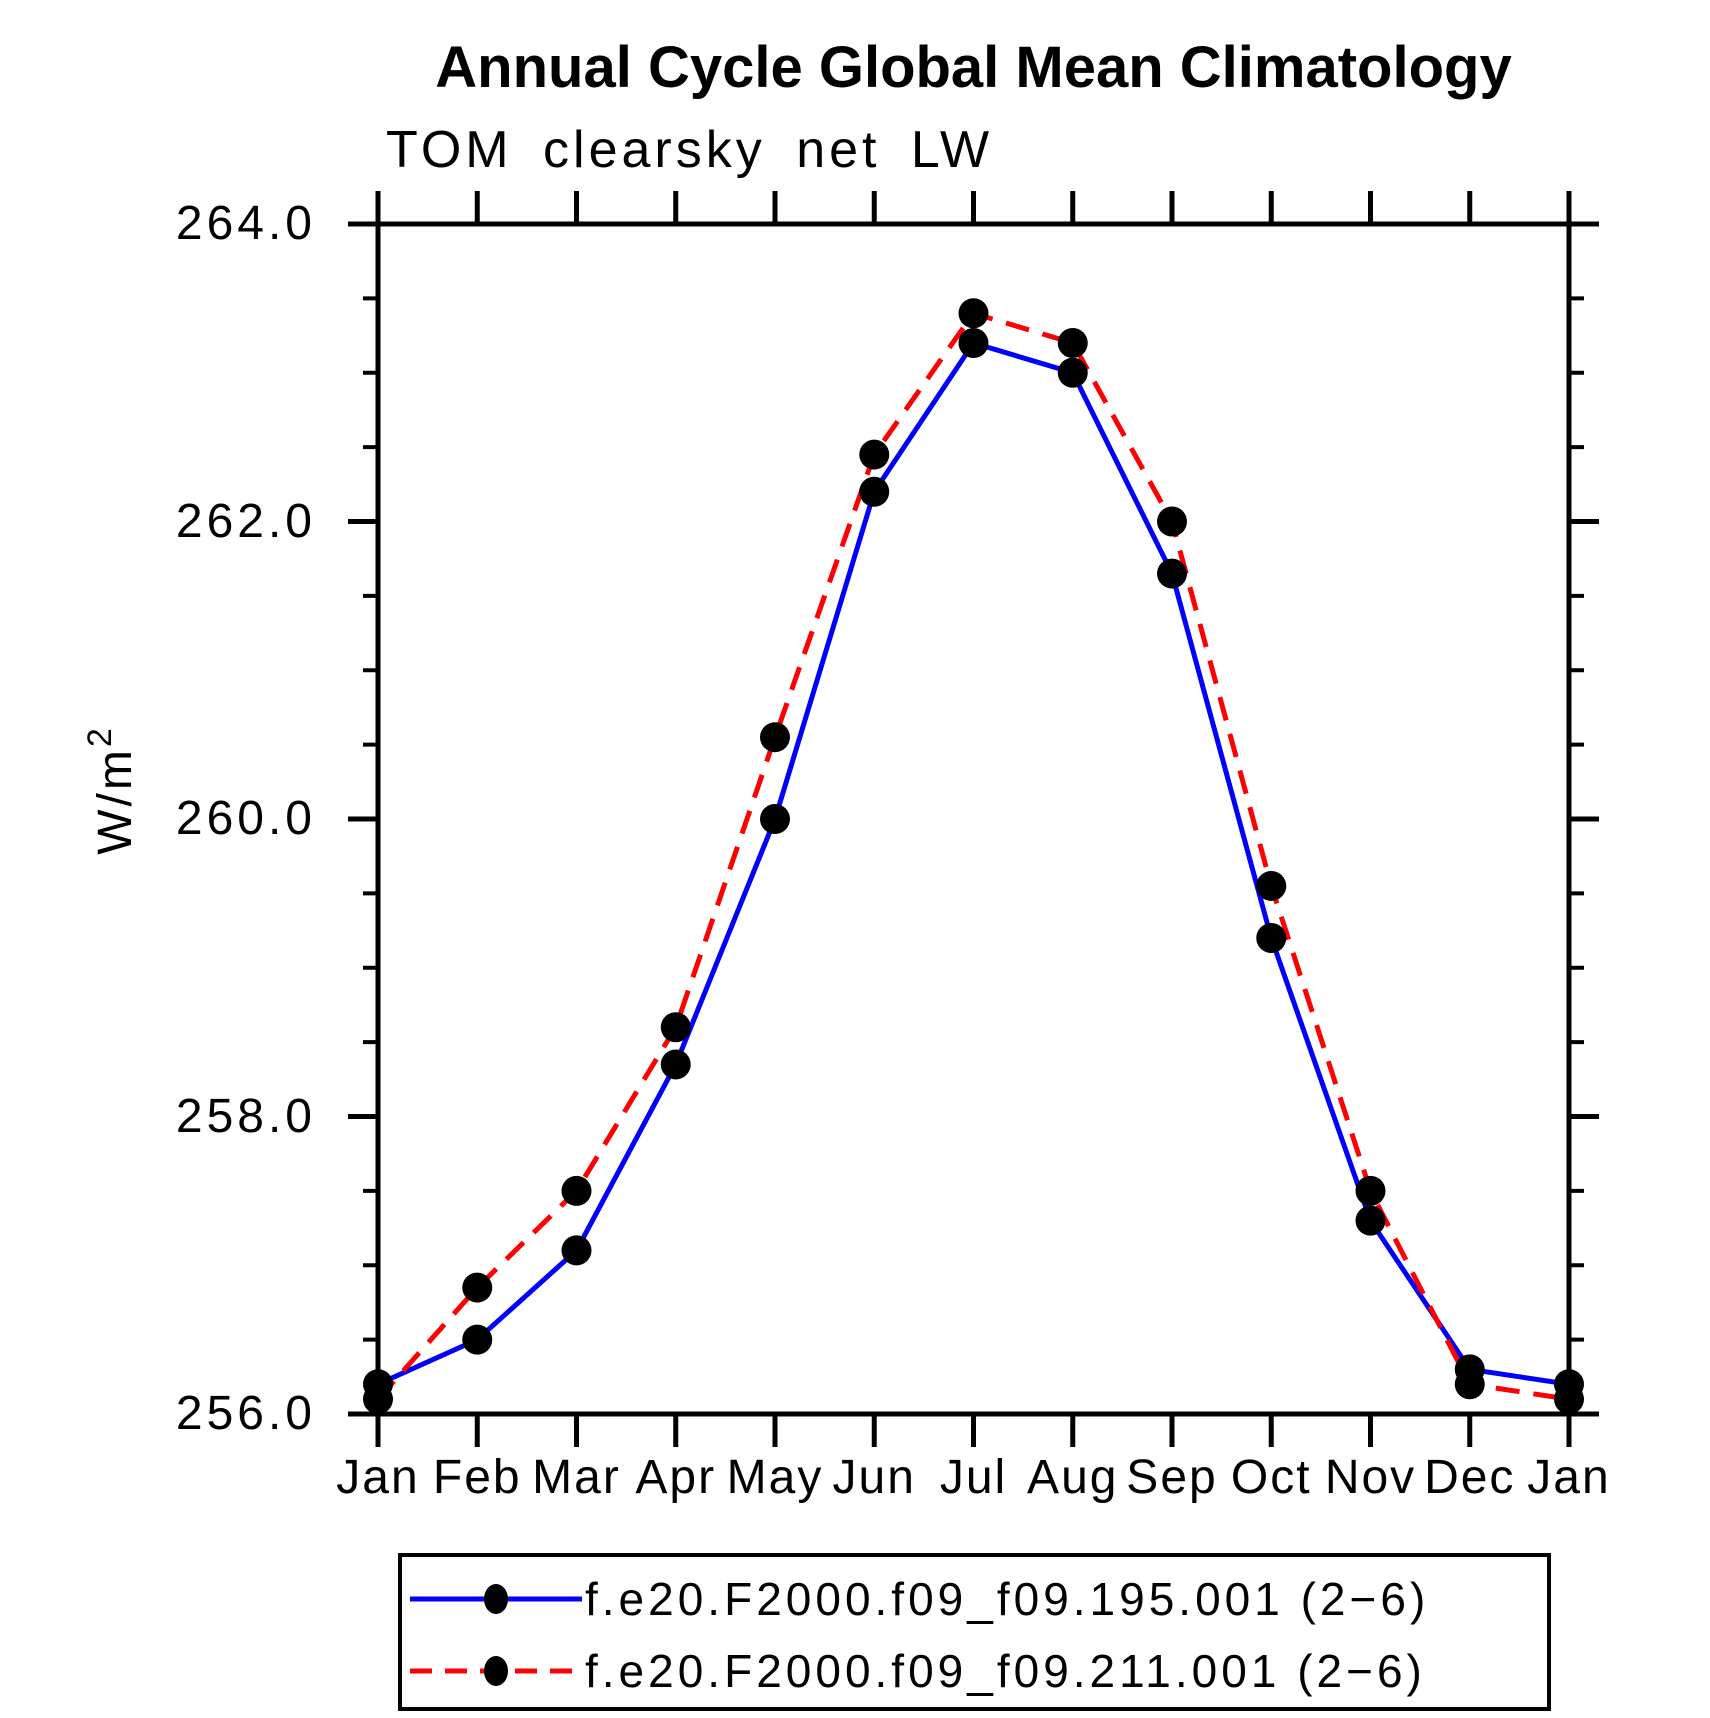 Image resolution: width=1710 pixels, height=1718 pixels. Describe the element at coordinates (690, 150) in the screenshot. I see `chart-subtitle: TOM clearsky net LW` at that location.